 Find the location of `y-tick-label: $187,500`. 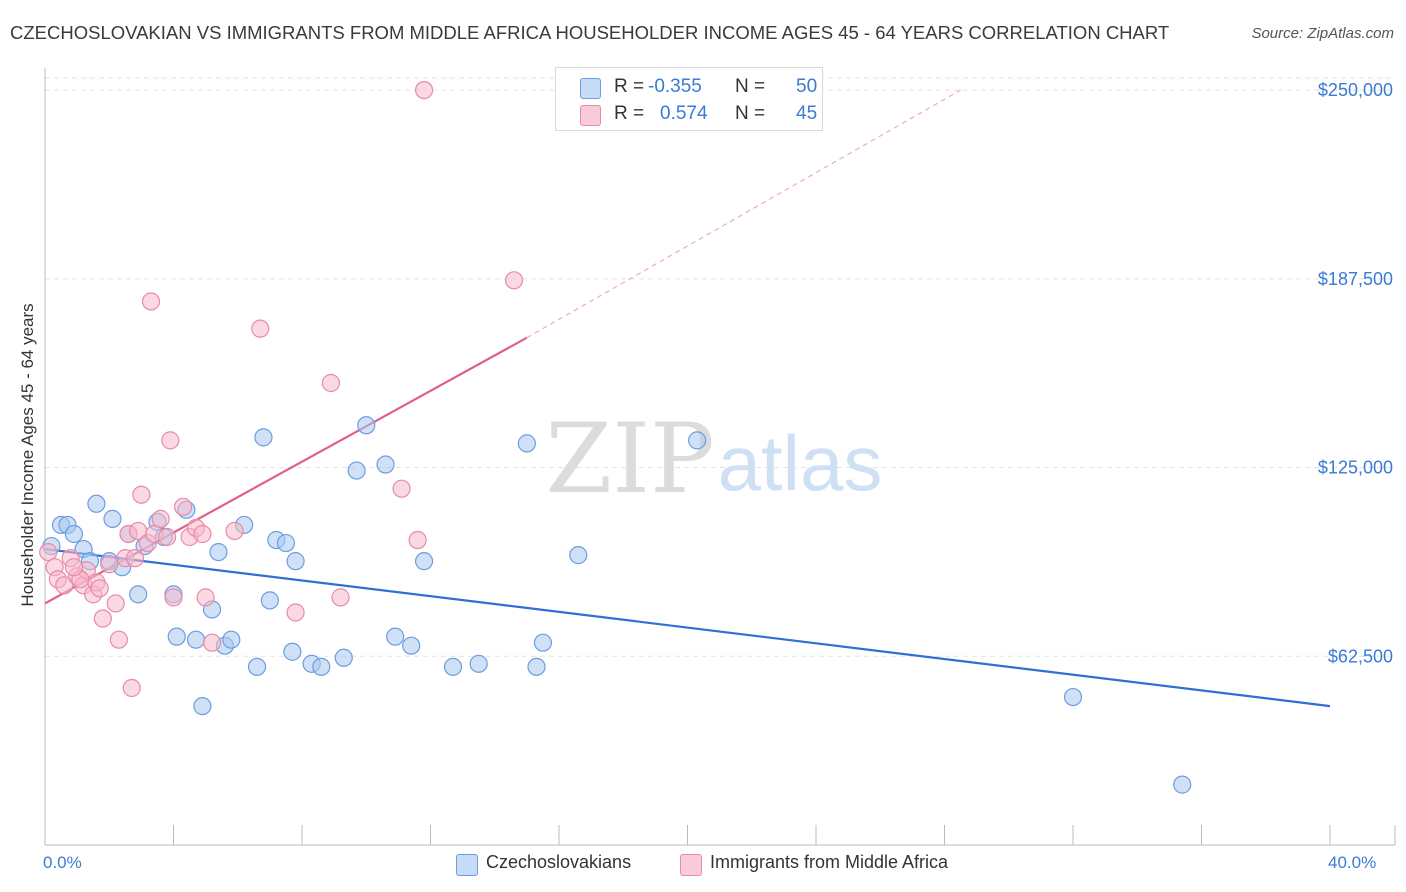

y-tick-label: $187,500 is located at coordinates (1355, 279).